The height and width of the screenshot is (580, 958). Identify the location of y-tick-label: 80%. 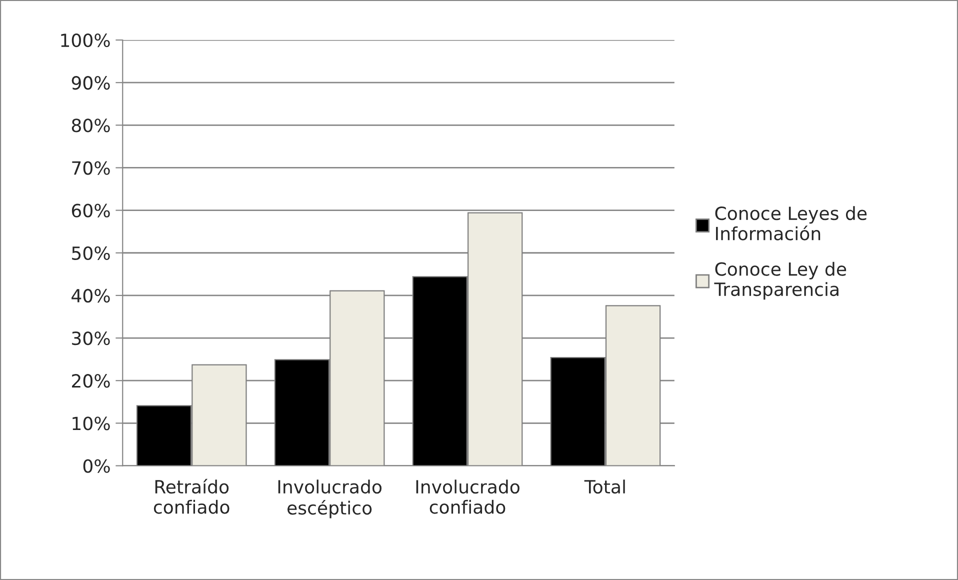
(91, 125).